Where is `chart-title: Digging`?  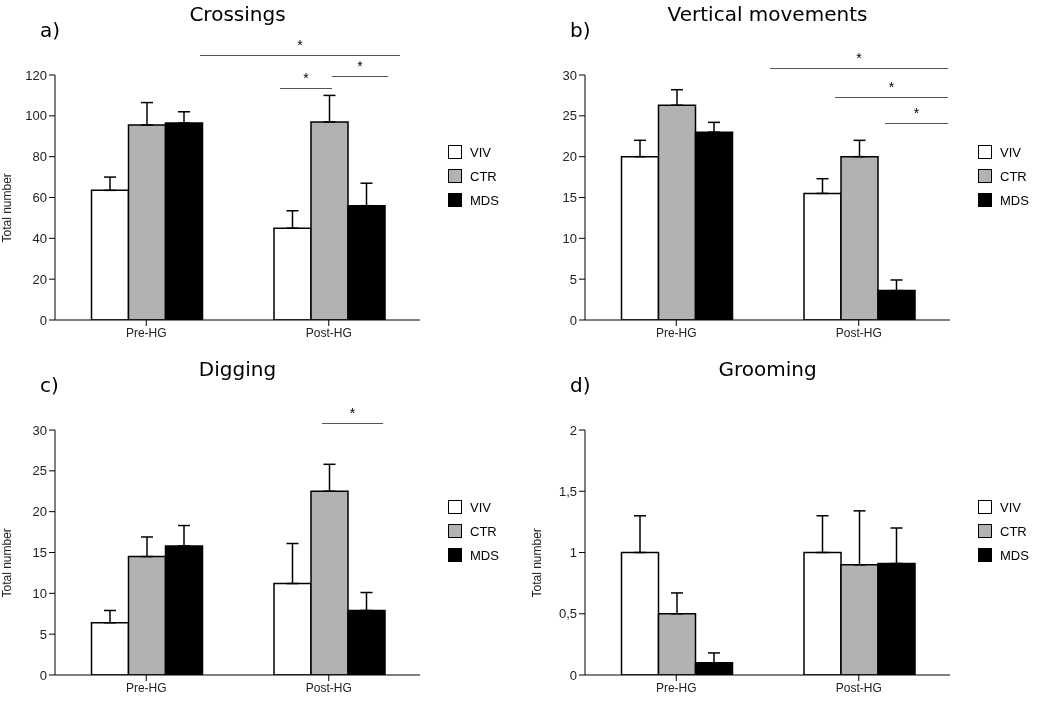
chart-title: Digging is located at coordinates (237, 369).